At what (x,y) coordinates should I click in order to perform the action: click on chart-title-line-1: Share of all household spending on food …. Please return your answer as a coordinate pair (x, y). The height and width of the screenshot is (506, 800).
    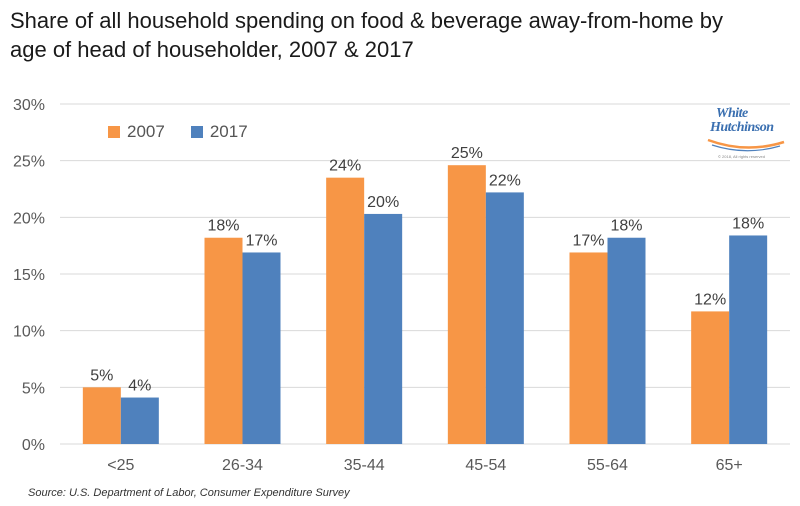
    Looking at the image, I should click on (367, 20).